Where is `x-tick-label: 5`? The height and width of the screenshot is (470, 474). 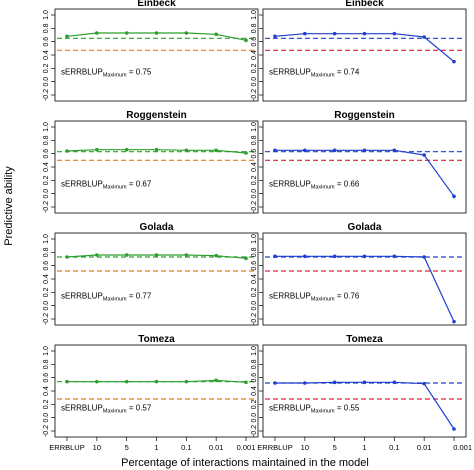 x-tick-label: 5 is located at coordinates (335, 447).